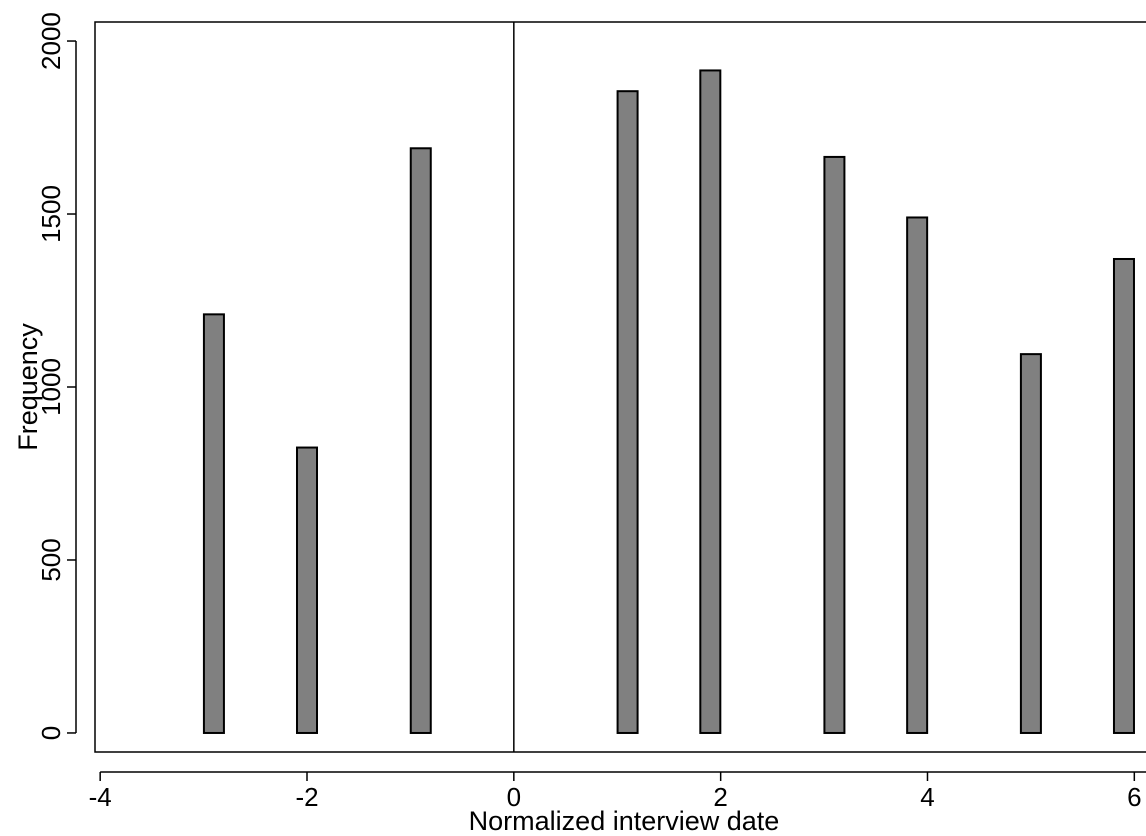  What do you see at coordinates (51, 214) in the screenshot?
I see `y-tick-label: 1500` at bounding box center [51, 214].